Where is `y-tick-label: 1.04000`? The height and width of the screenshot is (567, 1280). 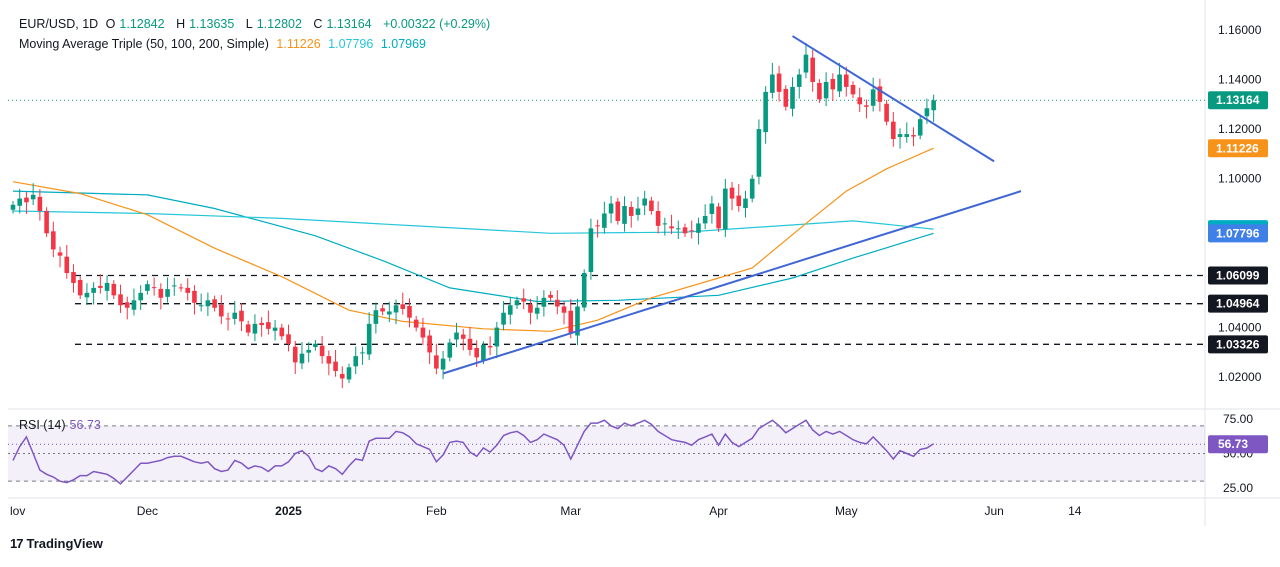 y-tick-label: 1.04000 is located at coordinates (1240, 328).